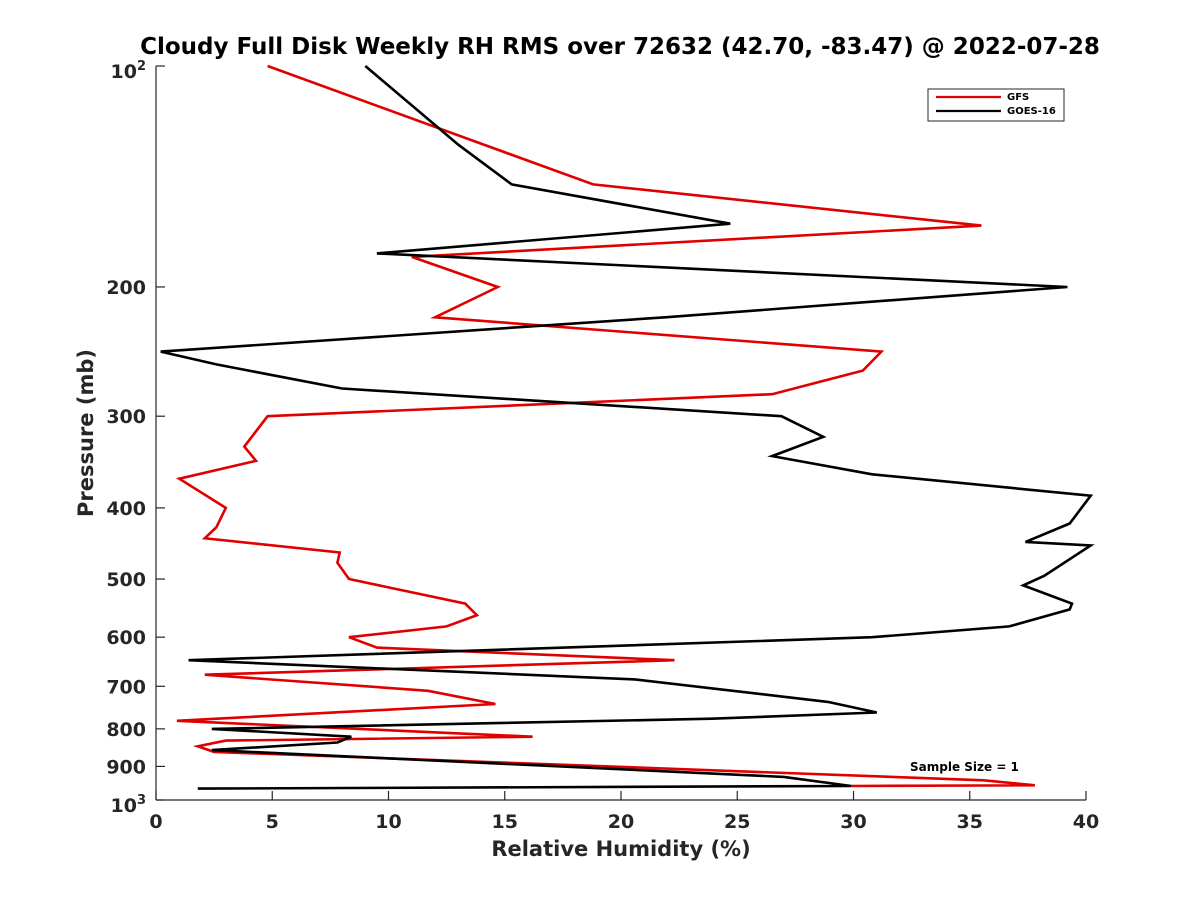  I want to click on x-tick-label: 0, so click(155, 822).